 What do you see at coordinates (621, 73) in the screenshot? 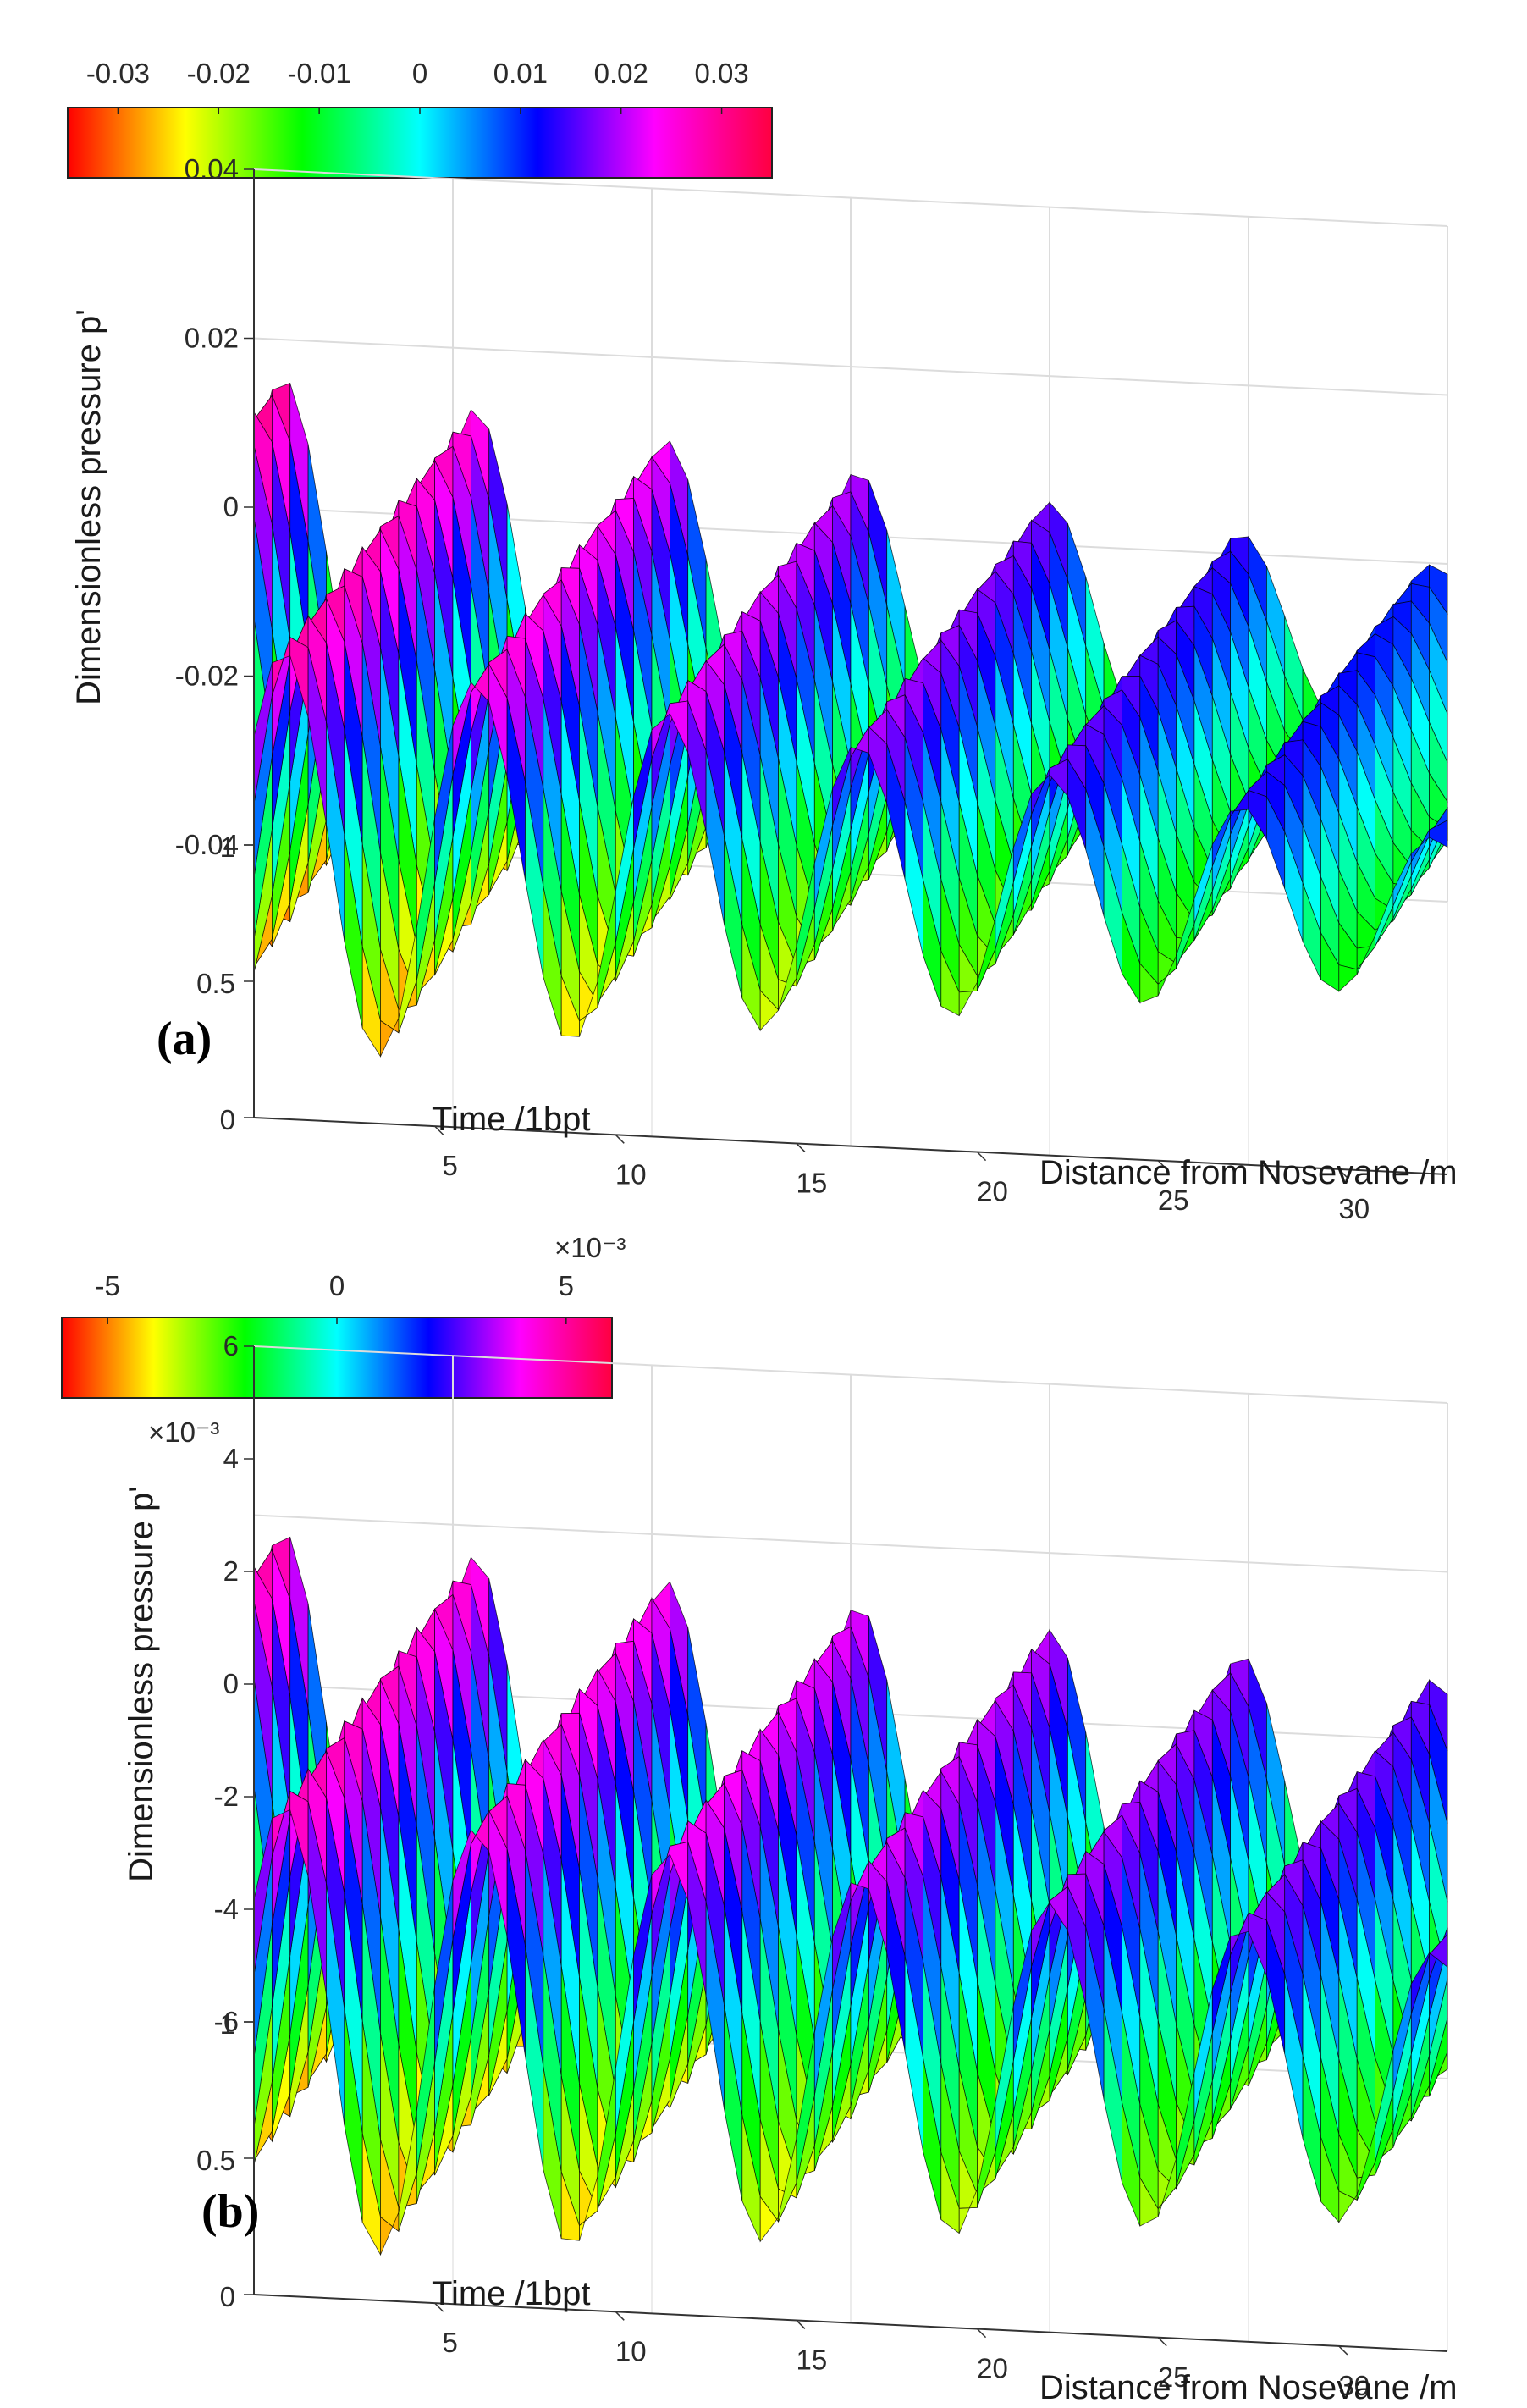
I see `colorbar-tick-label: 0.02` at bounding box center [621, 73].